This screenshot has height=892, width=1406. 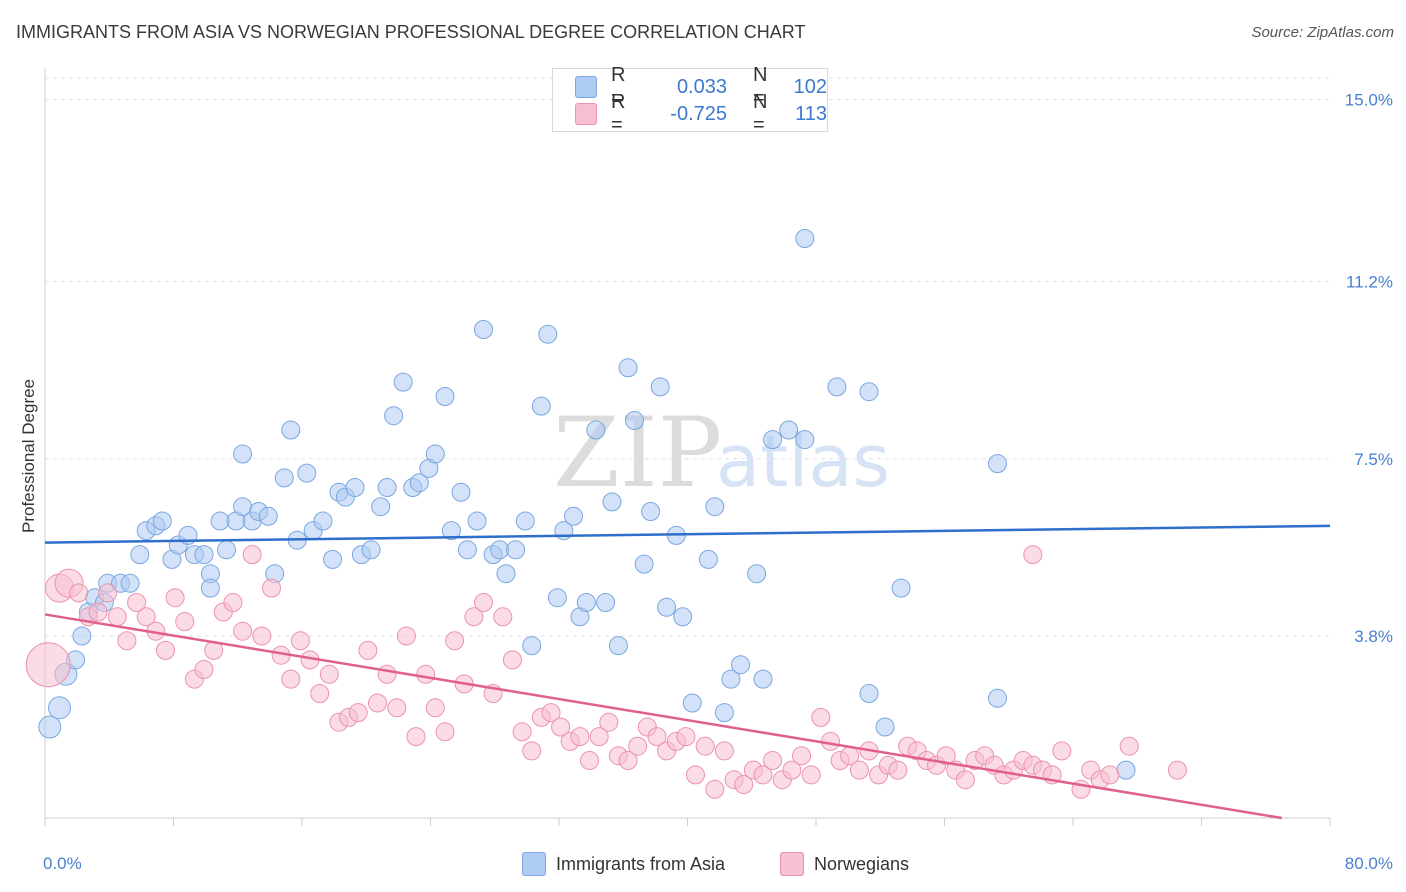 What do you see at coordinates (62, 863) in the screenshot?
I see `x-tick-label: 0.0%` at bounding box center [62, 863].